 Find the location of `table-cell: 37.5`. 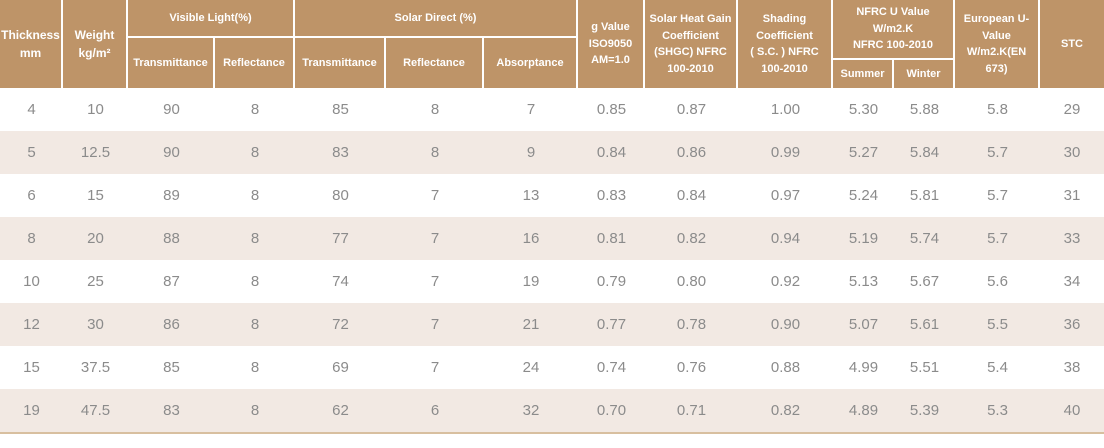

table-cell: 37.5 is located at coordinates (95, 367).